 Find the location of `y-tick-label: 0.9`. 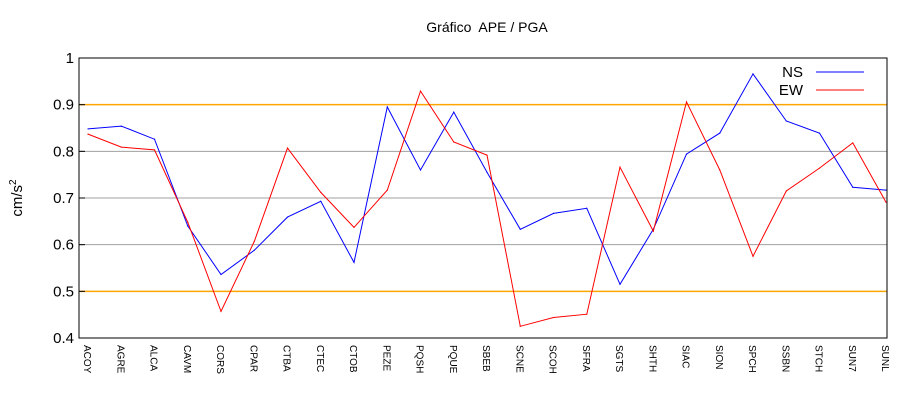

y-tick-label: 0.9 is located at coordinates (63, 105).